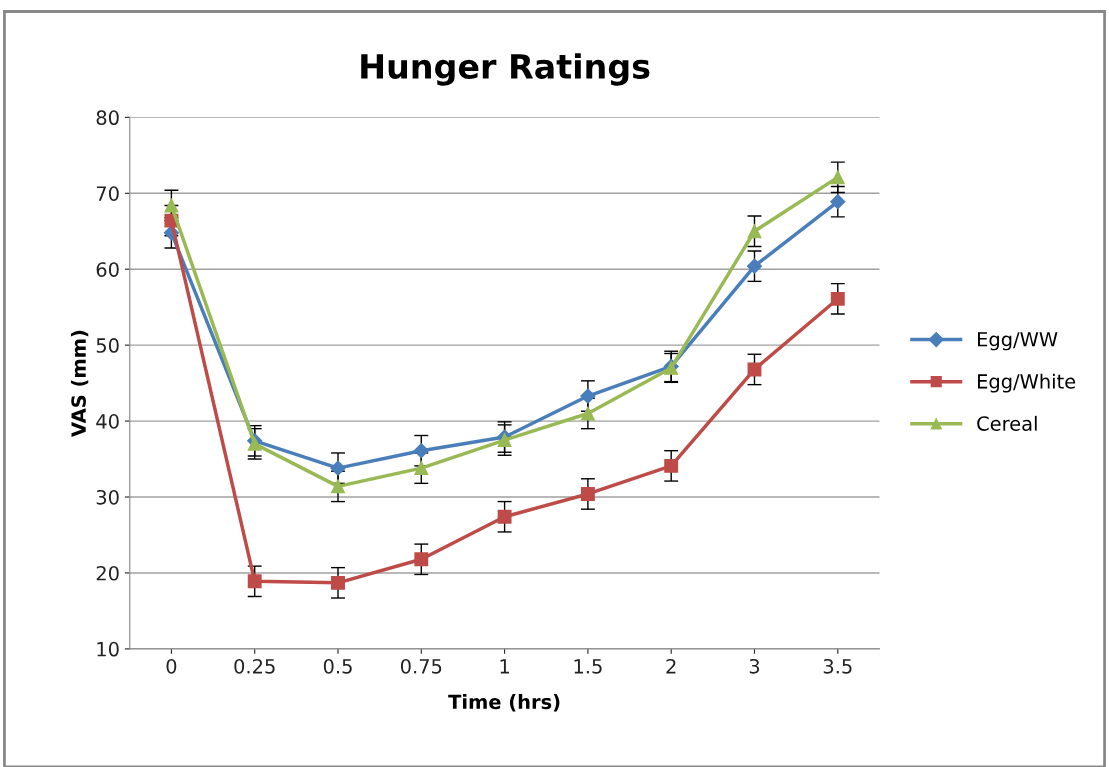 Image resolution: width=1109 pixels, height=767 pixels. I want to click on x-tick-label: 0.5, so click(337, 666).